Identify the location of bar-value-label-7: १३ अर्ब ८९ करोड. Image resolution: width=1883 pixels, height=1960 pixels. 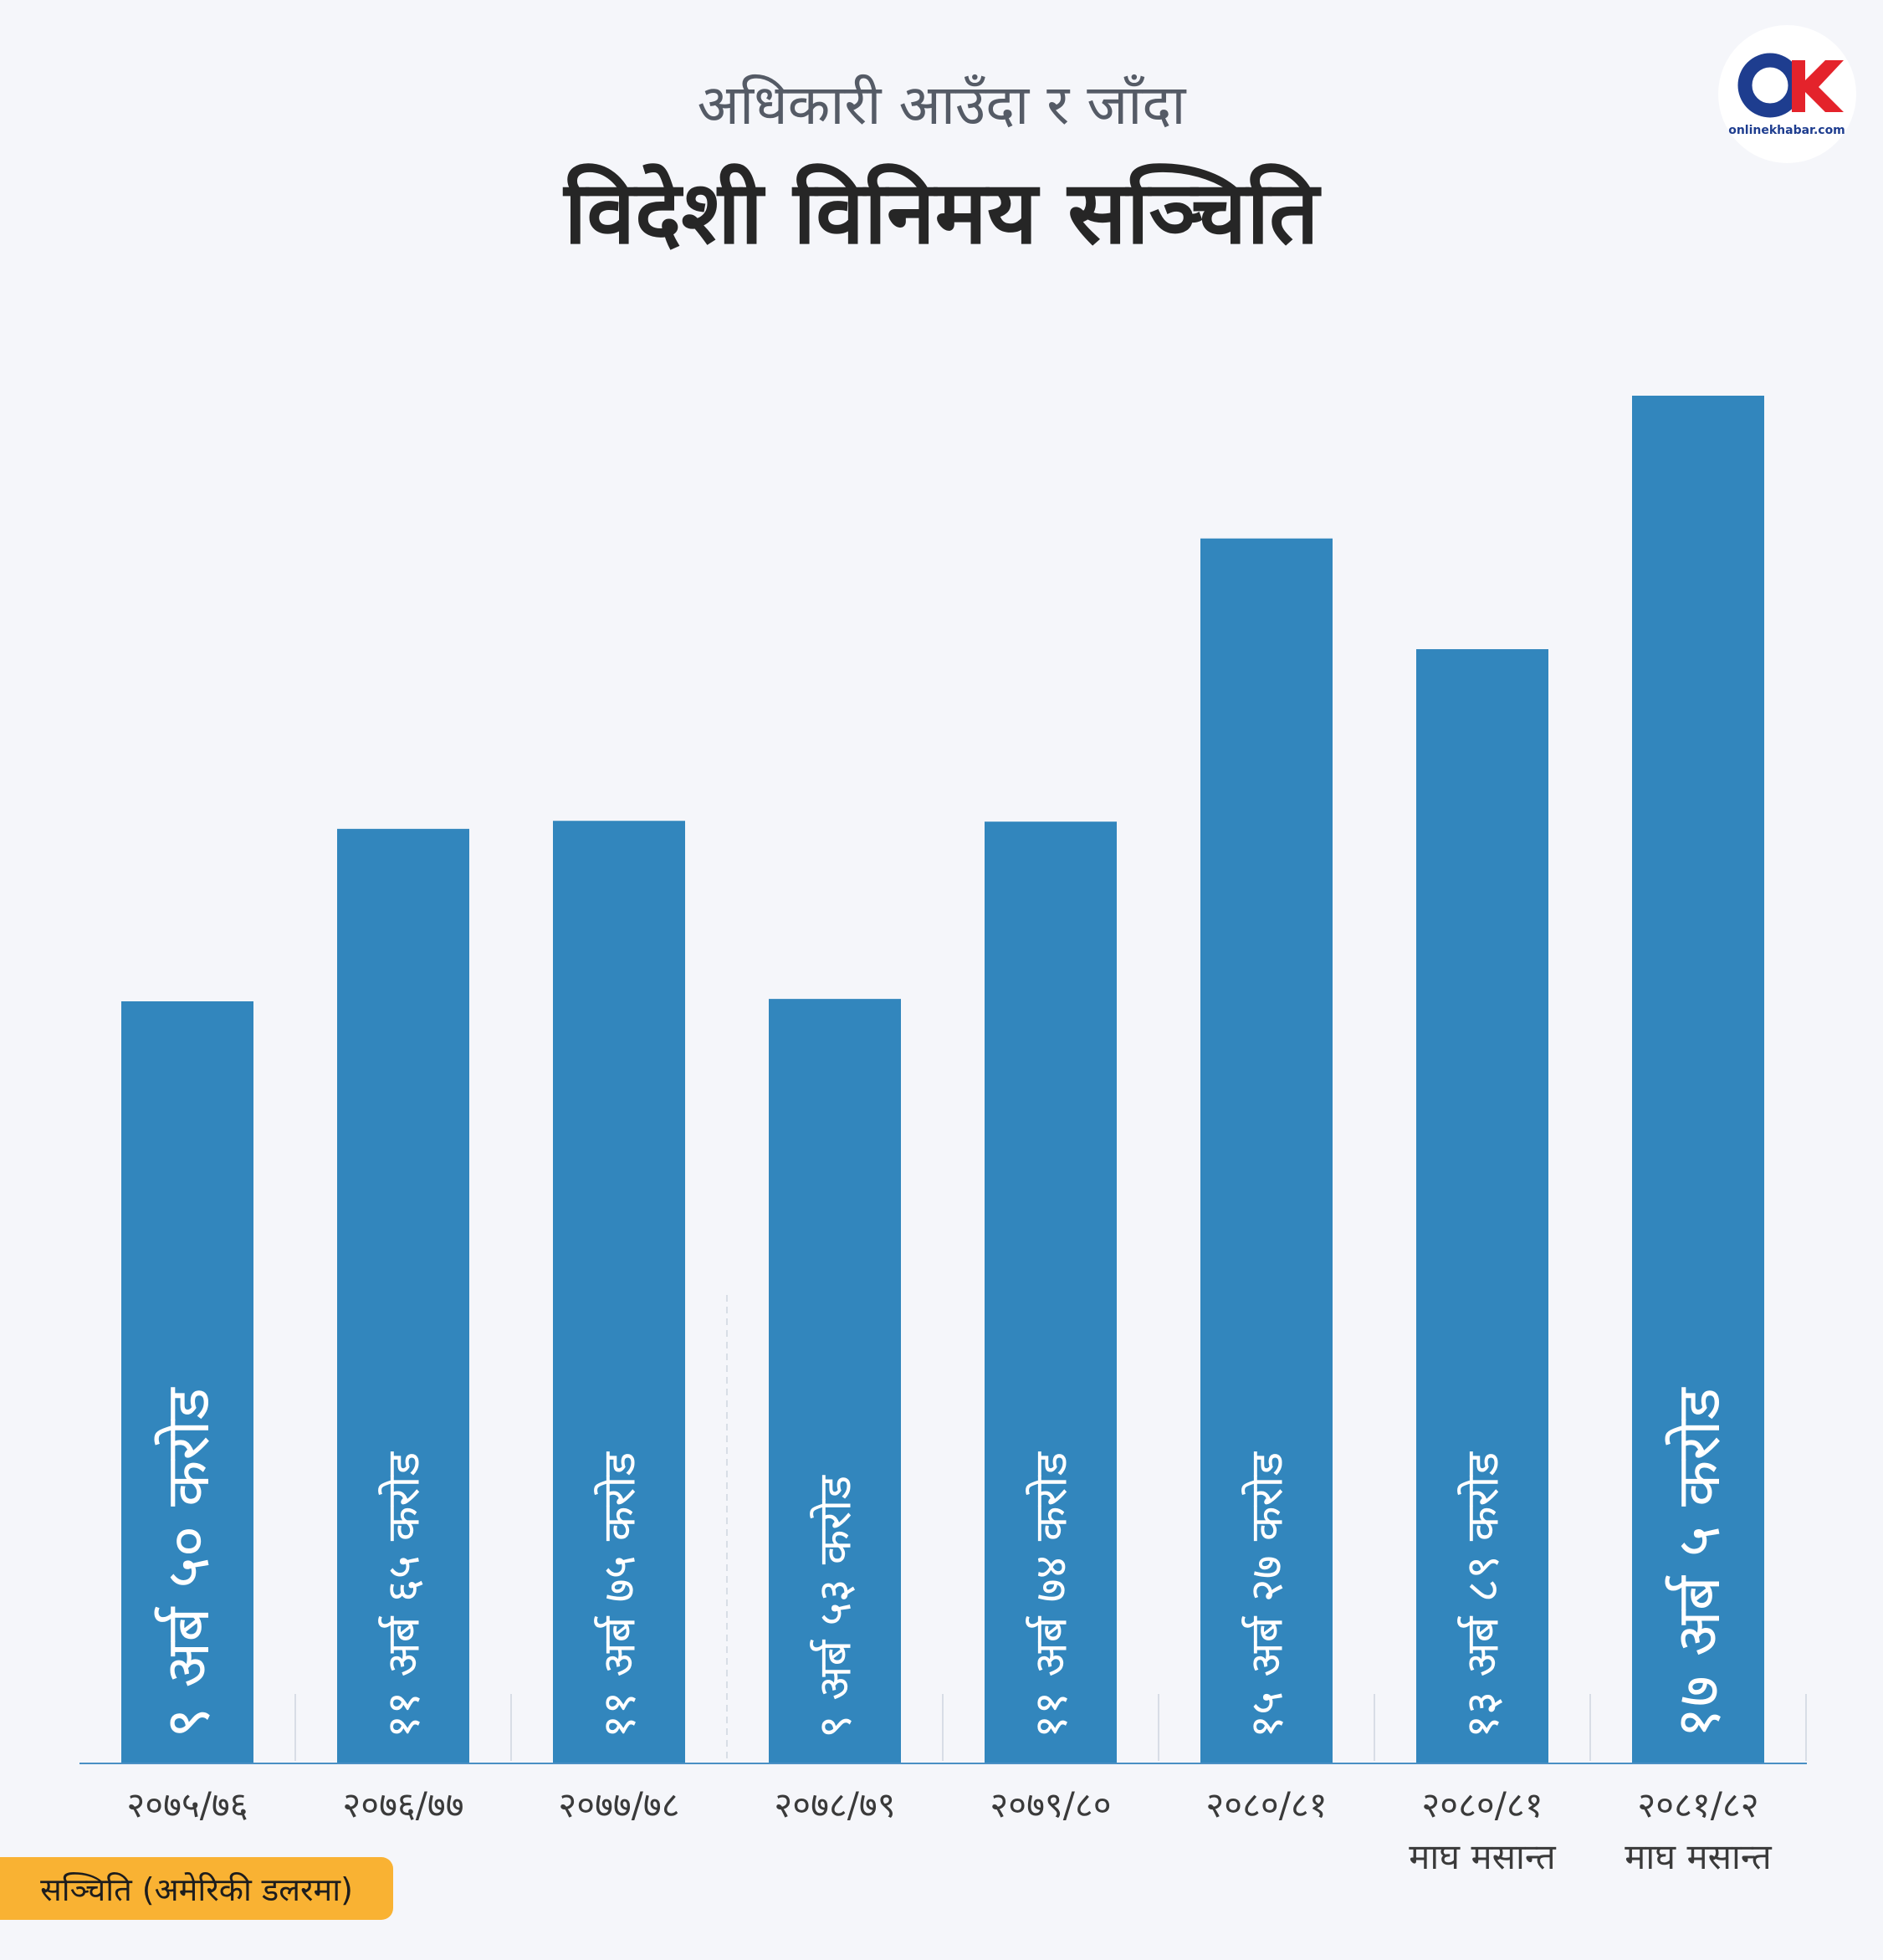
(1482, 1595).